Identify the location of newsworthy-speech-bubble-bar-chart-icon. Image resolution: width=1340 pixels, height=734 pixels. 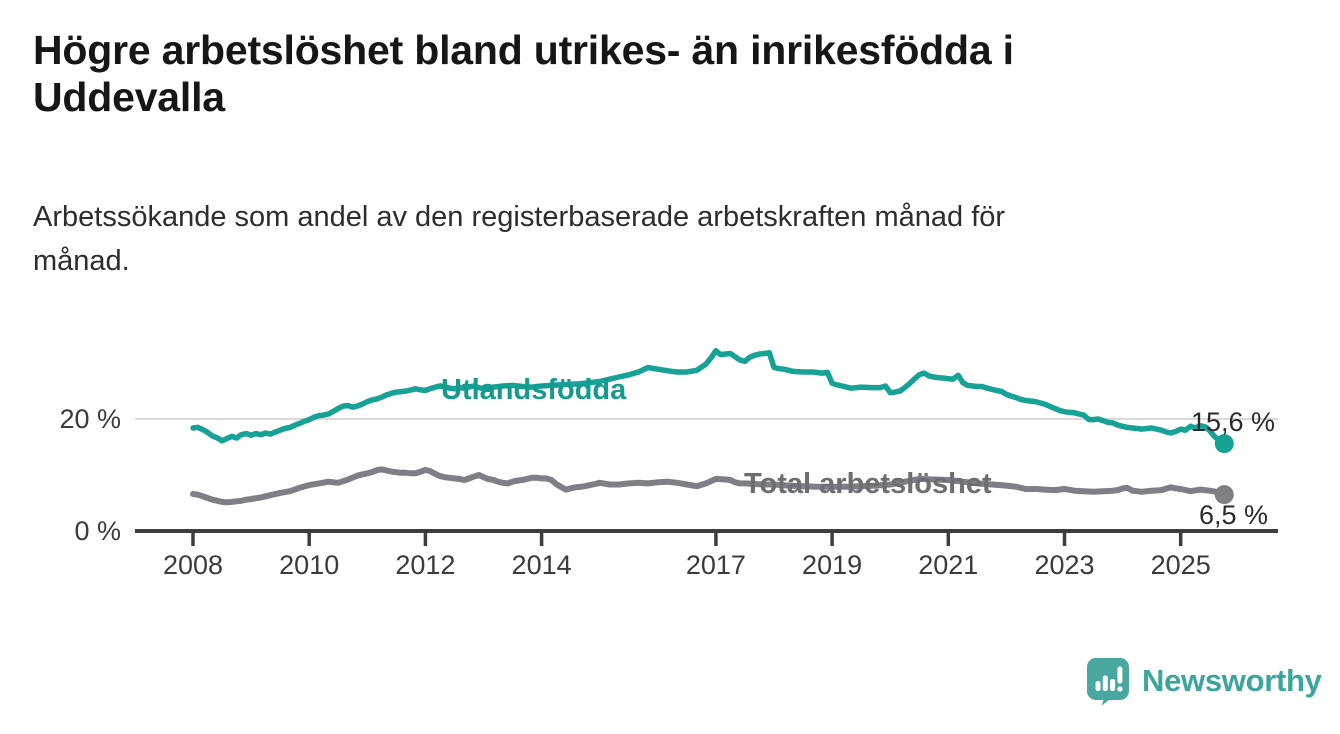
(1108, 681).